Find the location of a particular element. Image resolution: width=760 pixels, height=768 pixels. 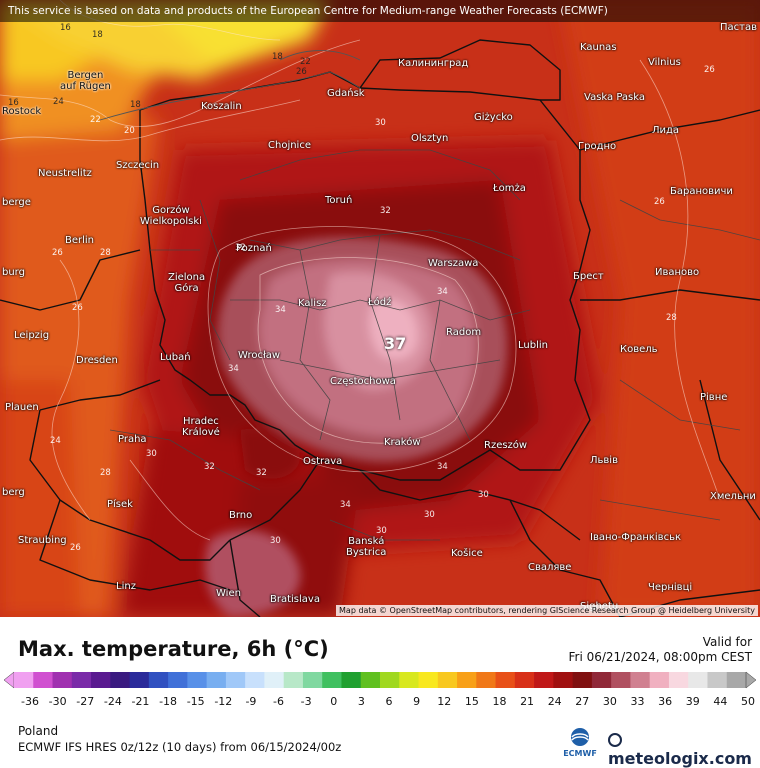

city-label: Dresden is located at coordinates (97, 360).